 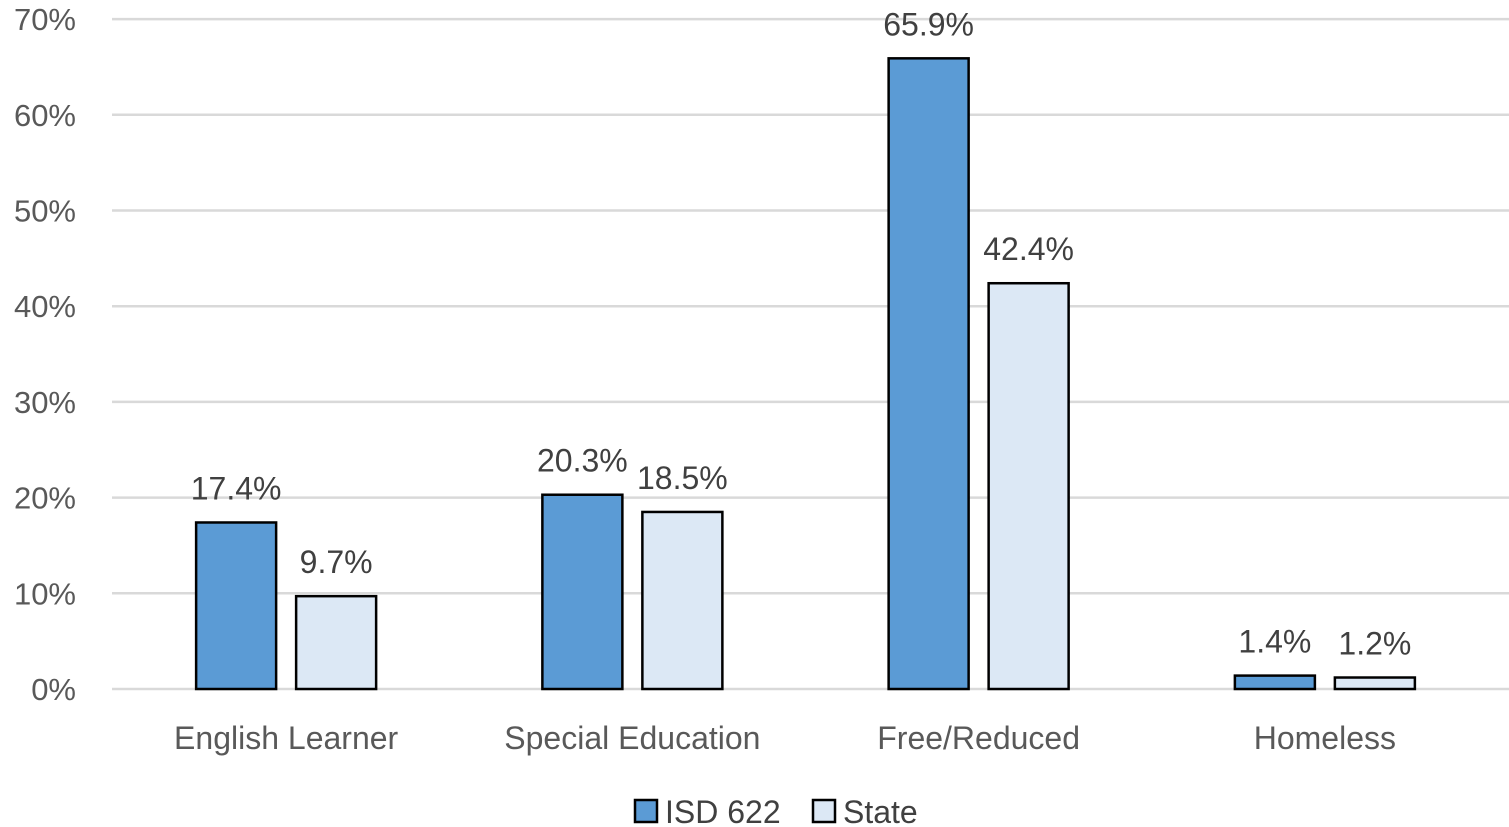 I want to click on data-label: 1.4%, so click(x=1274, y=642).